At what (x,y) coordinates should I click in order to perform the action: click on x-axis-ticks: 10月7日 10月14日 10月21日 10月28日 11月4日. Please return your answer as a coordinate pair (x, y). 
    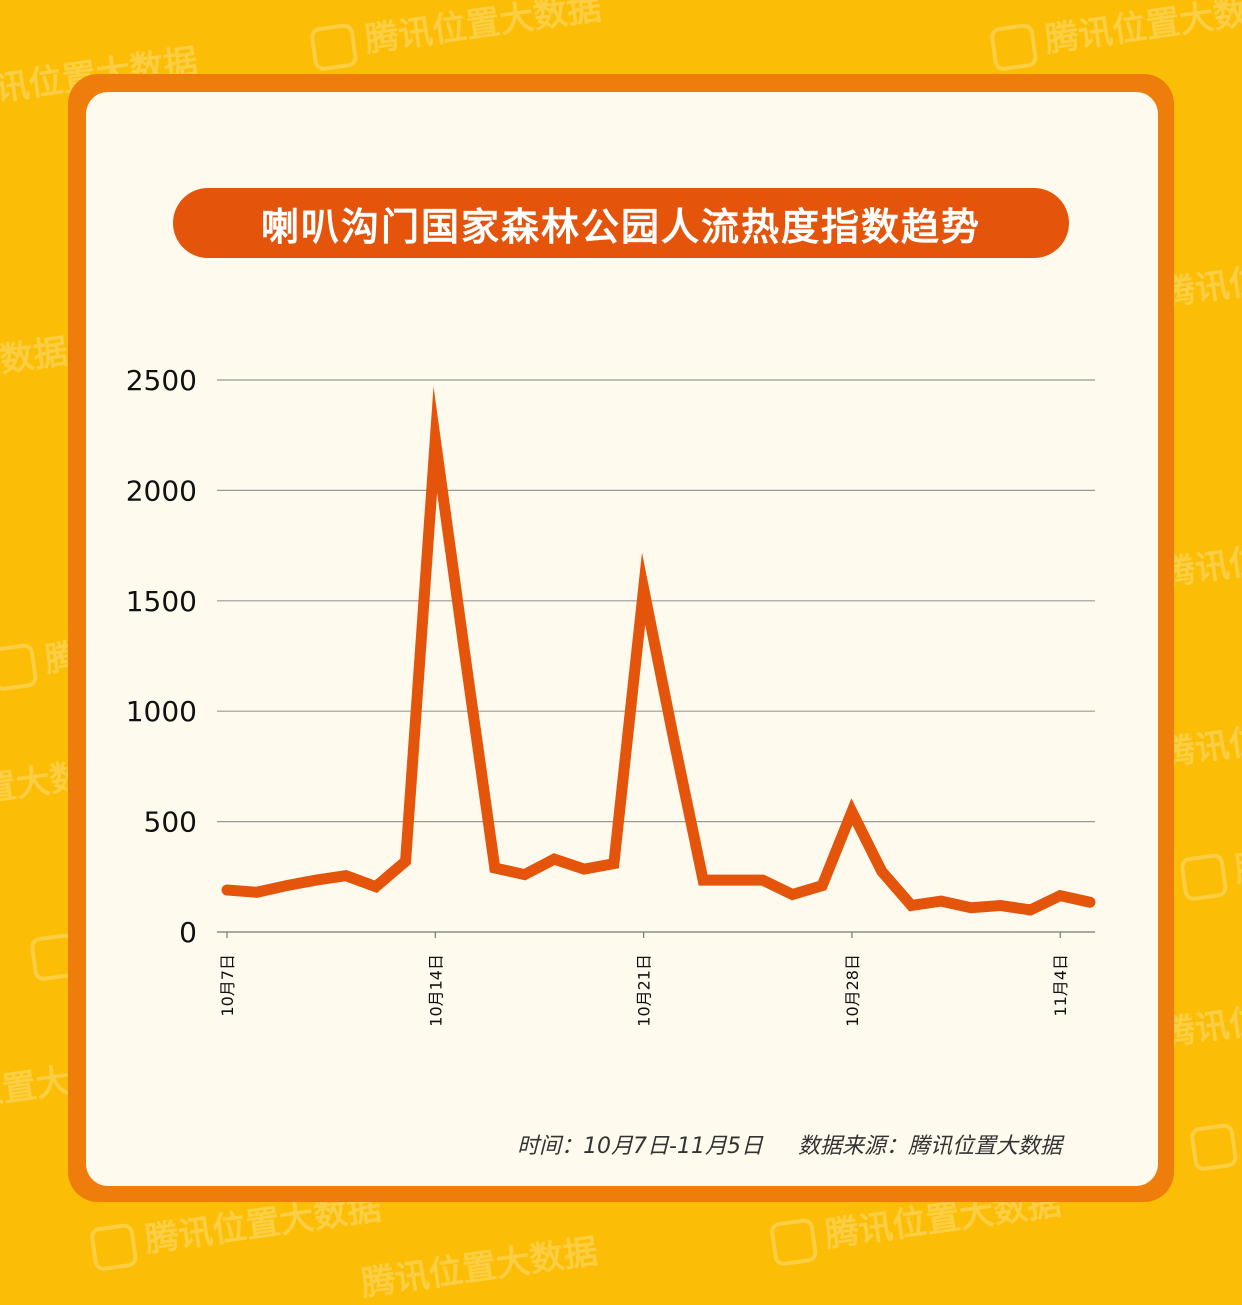
    Looking at the image, I should click on (644, 979).